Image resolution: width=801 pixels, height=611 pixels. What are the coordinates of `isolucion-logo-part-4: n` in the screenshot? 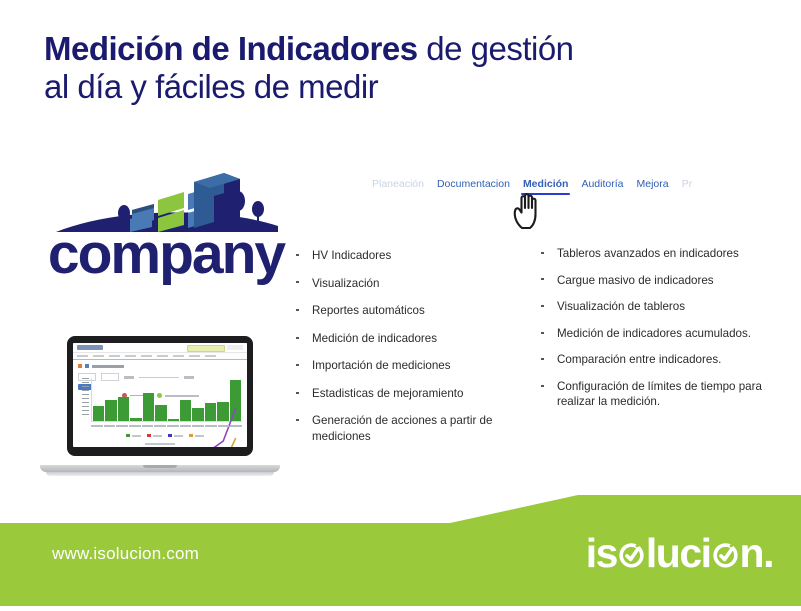 It's located at (752, 553).